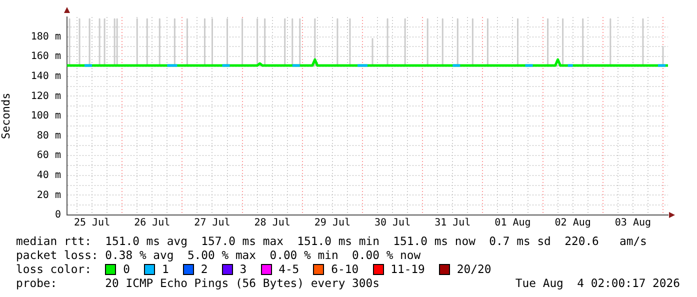 Image resolution: width=697 pixels, height=297 pixels. What do you see at coordinates (54, 269) in the screenshot?
I see `legend-title: loss color:` at bounding box center [54, 269].